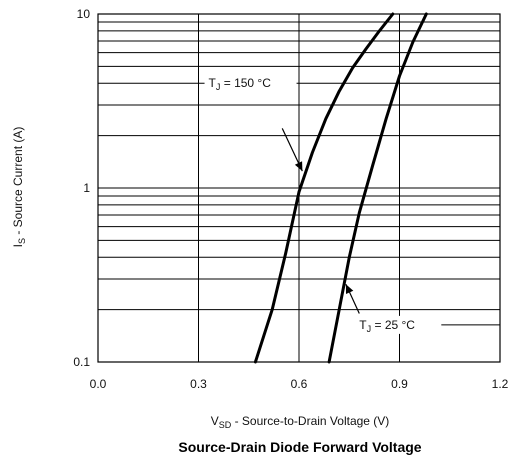  What do you see at coordinates (98, 384) in the screenshot?
I see `x-tick-label: 0.0` at bounding box center [98, 384].